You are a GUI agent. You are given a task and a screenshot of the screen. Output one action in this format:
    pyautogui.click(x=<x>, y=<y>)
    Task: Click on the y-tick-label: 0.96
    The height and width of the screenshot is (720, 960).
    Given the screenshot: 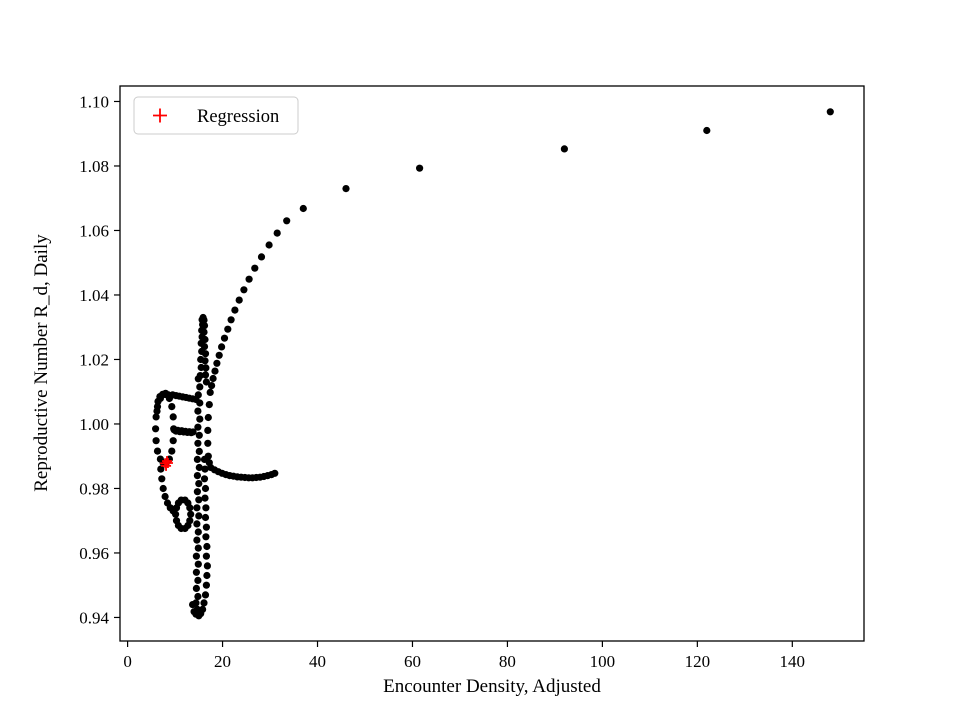 What is the action you would take?
    pyautogui.click(x=94, y=553)
    